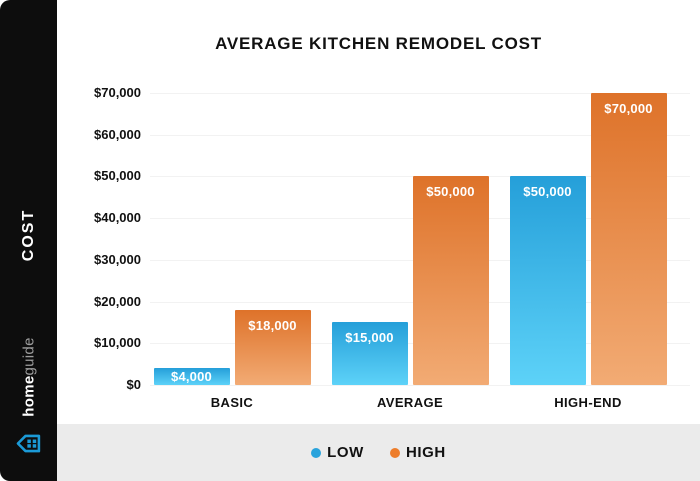 Image resolution: width=700 pixels, height=481 pixels. Describe the element at coordinates (28, 235) in the screenshot. I see `sidebar-cost-label: COST` at that location.